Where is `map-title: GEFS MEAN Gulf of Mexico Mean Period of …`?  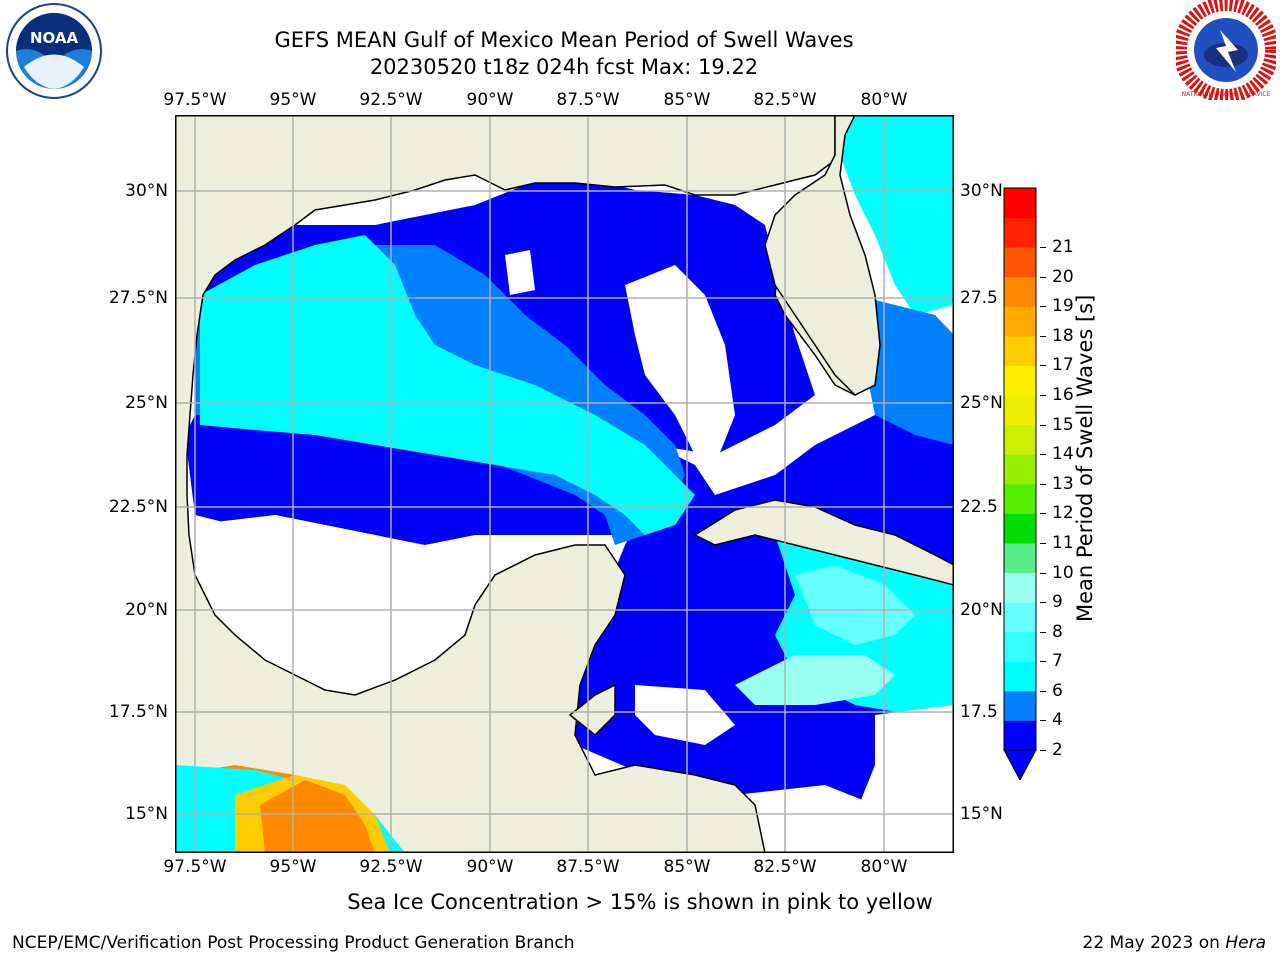 map-title: GEFS MEAN Gulf of Mexico Mean Period of … is located at coordinates (564, 40).